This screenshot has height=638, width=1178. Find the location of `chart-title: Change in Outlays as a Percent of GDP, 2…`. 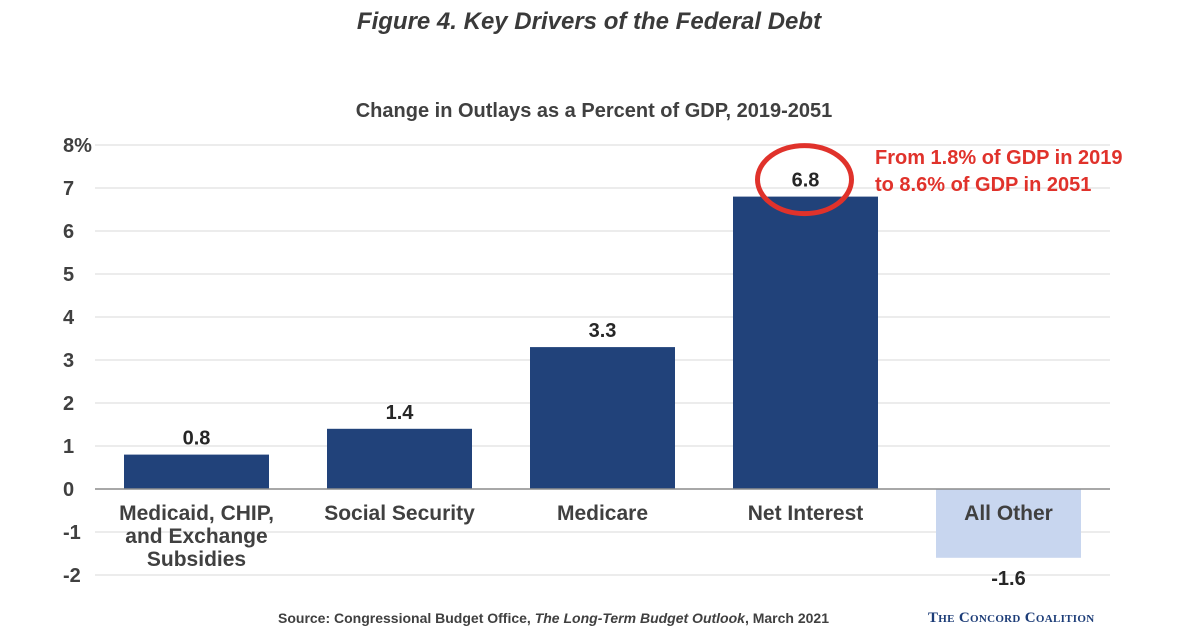

chart-title: Change in Outlays as a Percent of GDP, 2… is located at coordinates (589, 111).